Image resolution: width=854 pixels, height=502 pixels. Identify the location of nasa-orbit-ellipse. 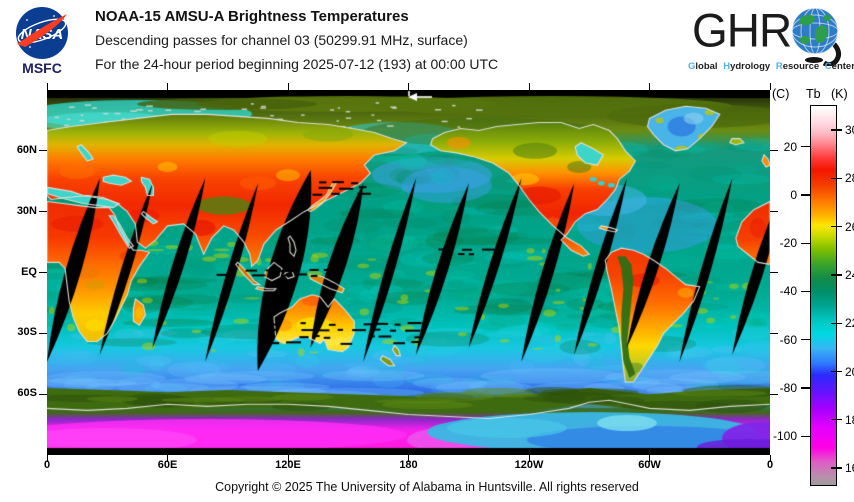
(42, 31).